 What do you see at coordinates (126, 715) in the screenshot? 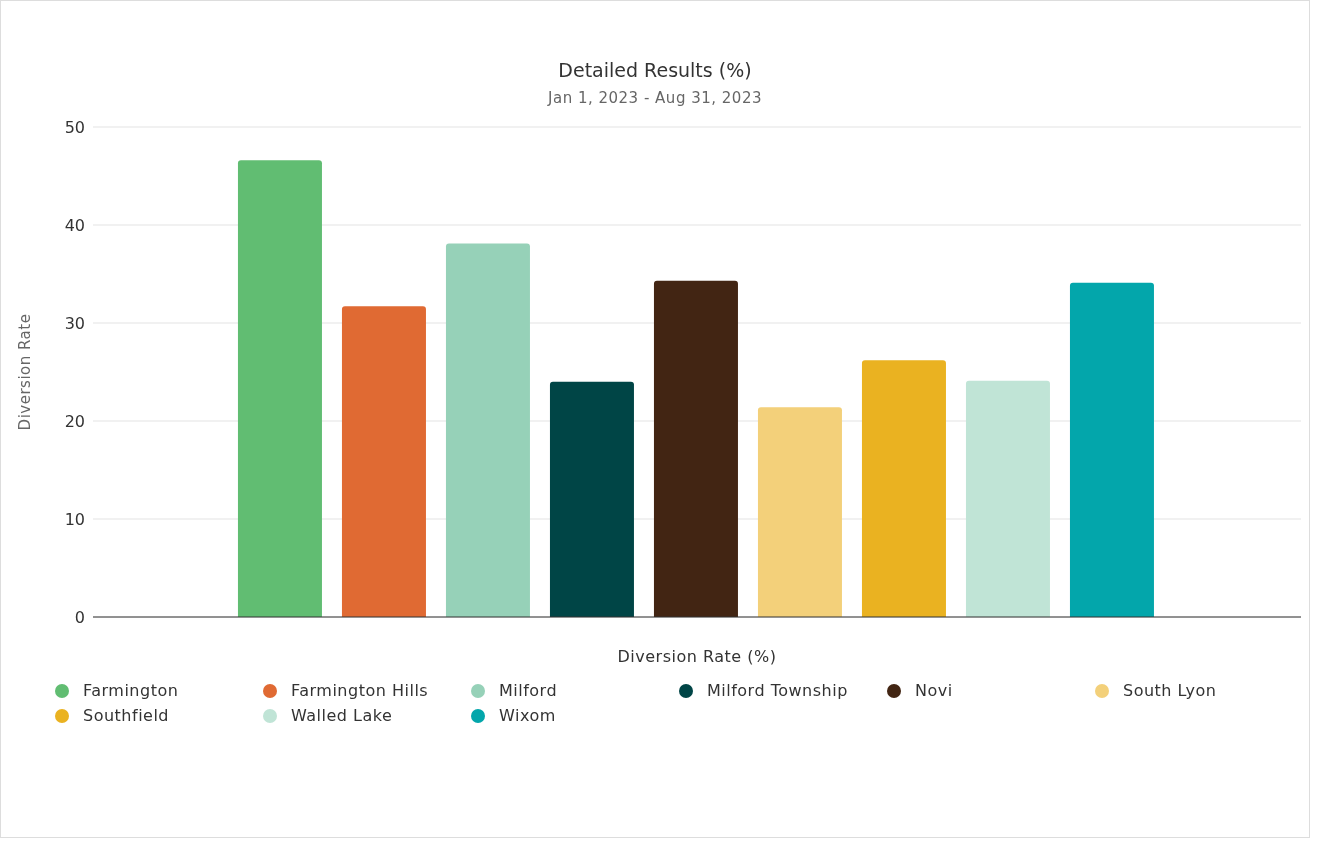
I see `legend-label: Southfield` at bounding box center [126, 715].